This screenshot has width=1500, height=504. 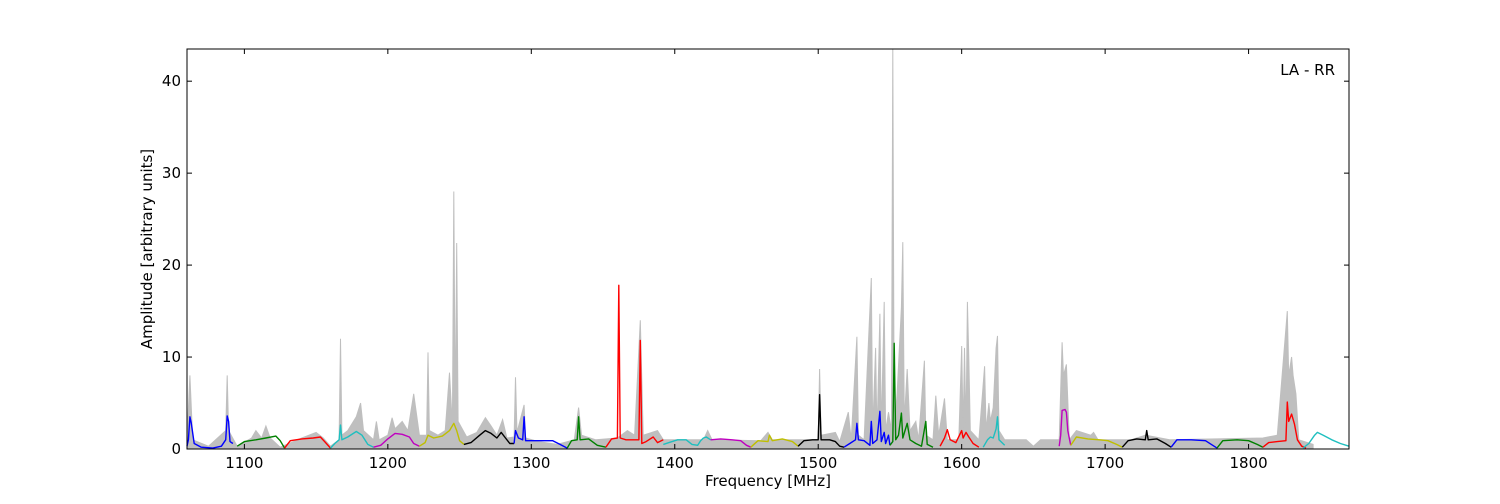 I want to click on y-tick-label: 40, so click(x=171, y=81).